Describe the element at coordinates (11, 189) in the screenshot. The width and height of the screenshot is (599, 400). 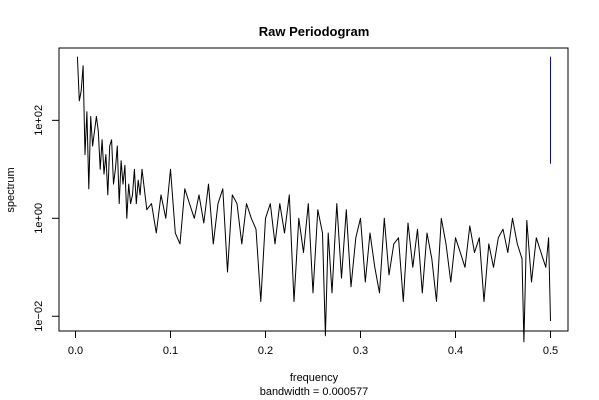
I see `y-axis-label: spectrum` at that location.